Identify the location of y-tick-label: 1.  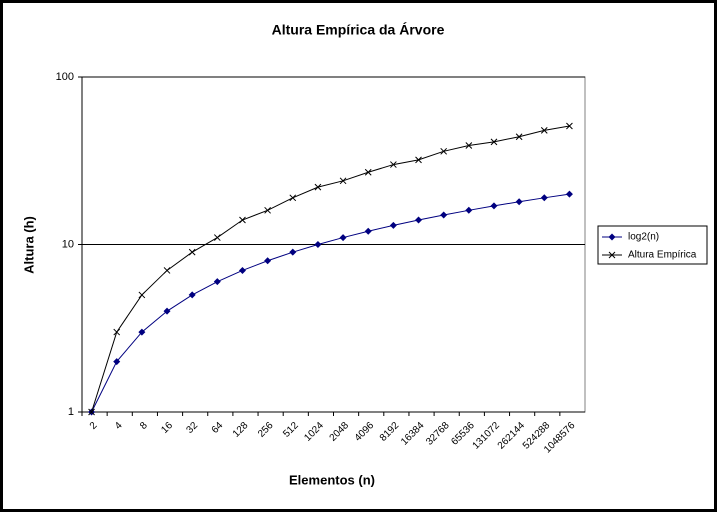
(71, 412).